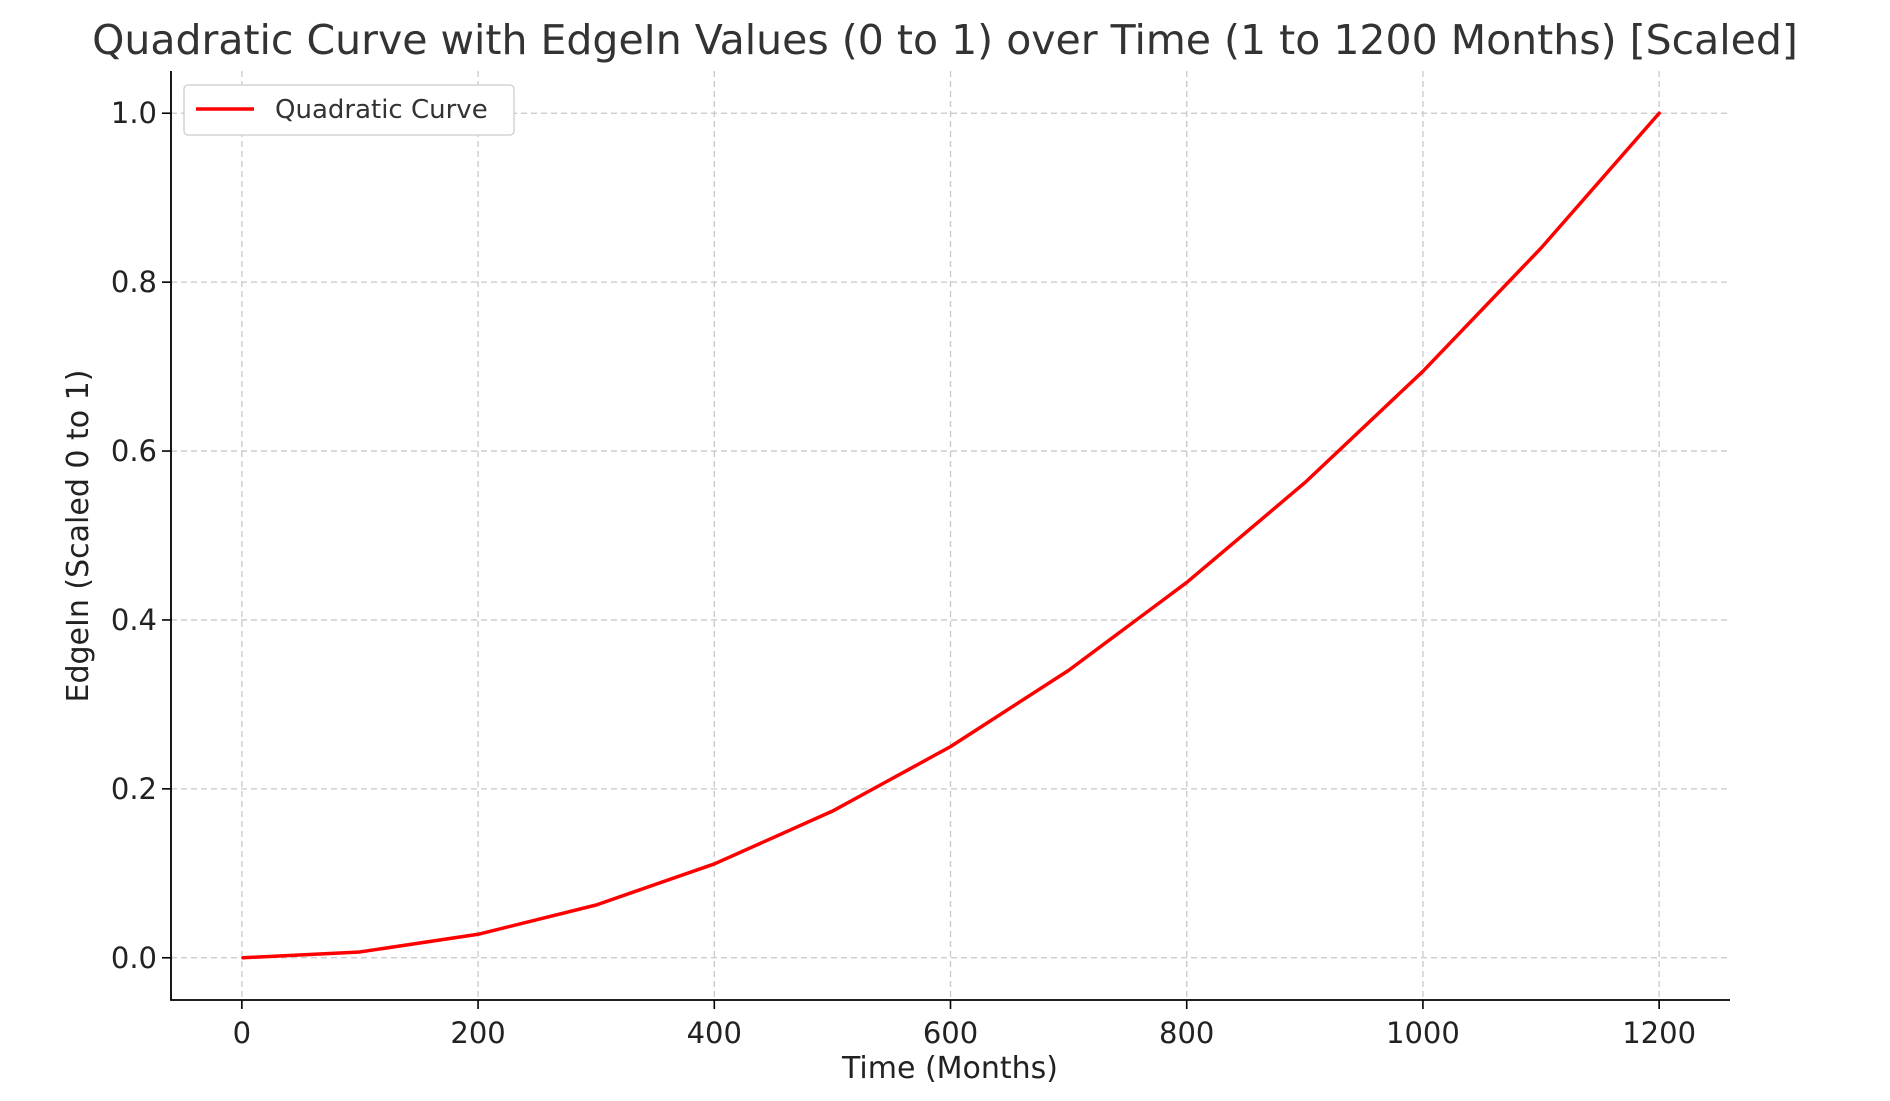 This screenshot has width=1890, height=1101. What do you see at coordinates (141, 535) in the screenshot?
I see `y-axis-ticks: 0.0 0.2 0.4 0.6 0.8 1.0` at bounding box center [141, 535].